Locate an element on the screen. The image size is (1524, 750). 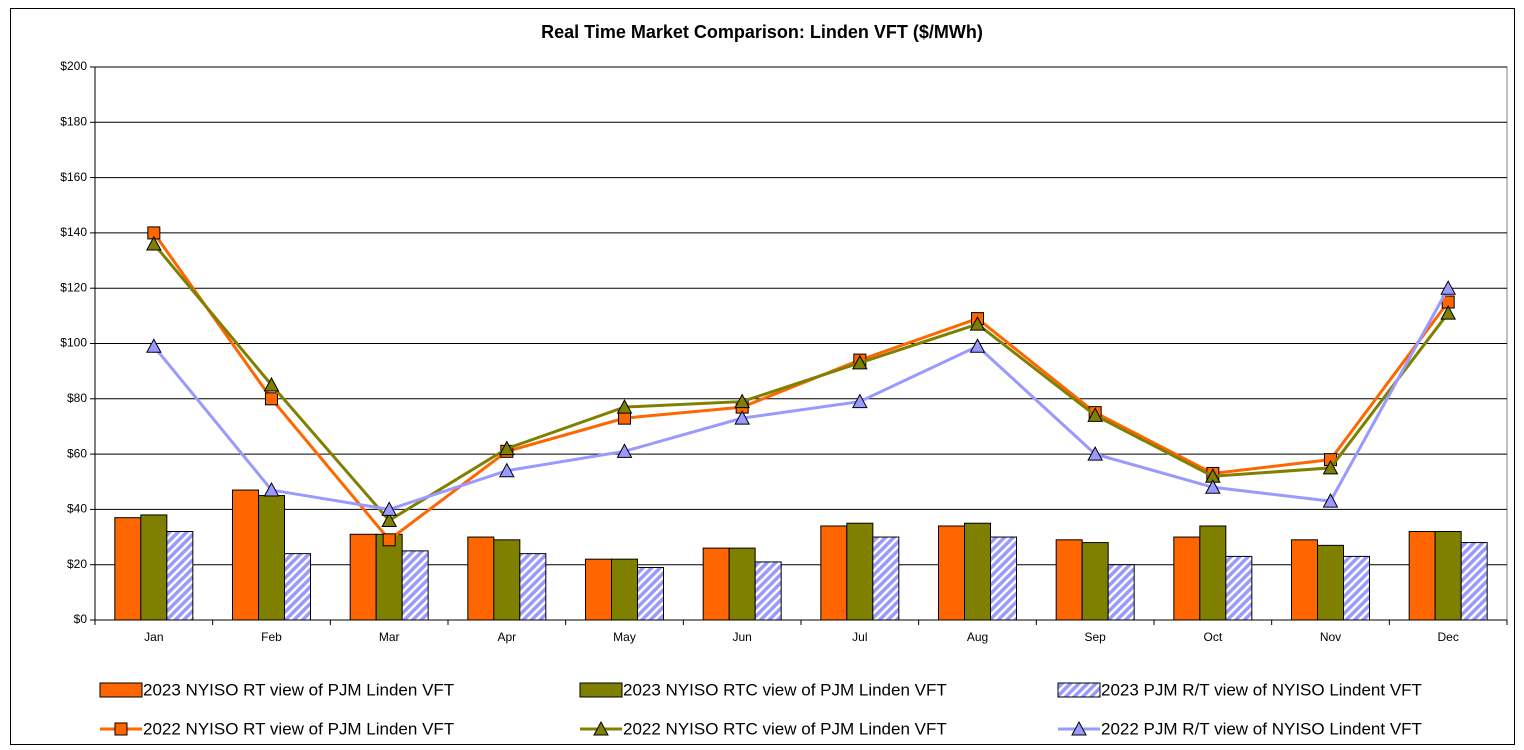
x-tick-label: Apr is located at coordinates (506, 637).